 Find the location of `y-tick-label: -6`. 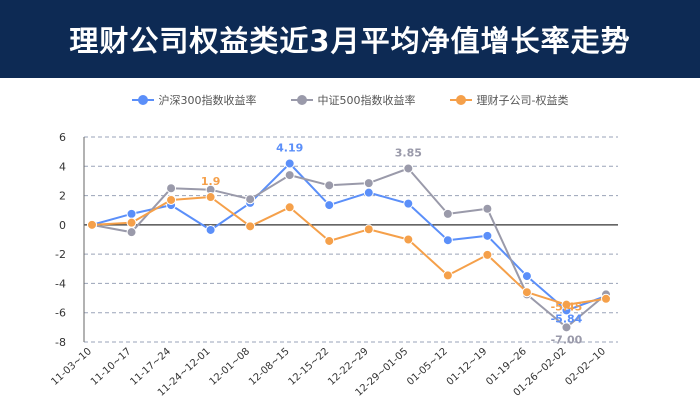

y-tick-label: -6 is located at coordinates (60, 313).